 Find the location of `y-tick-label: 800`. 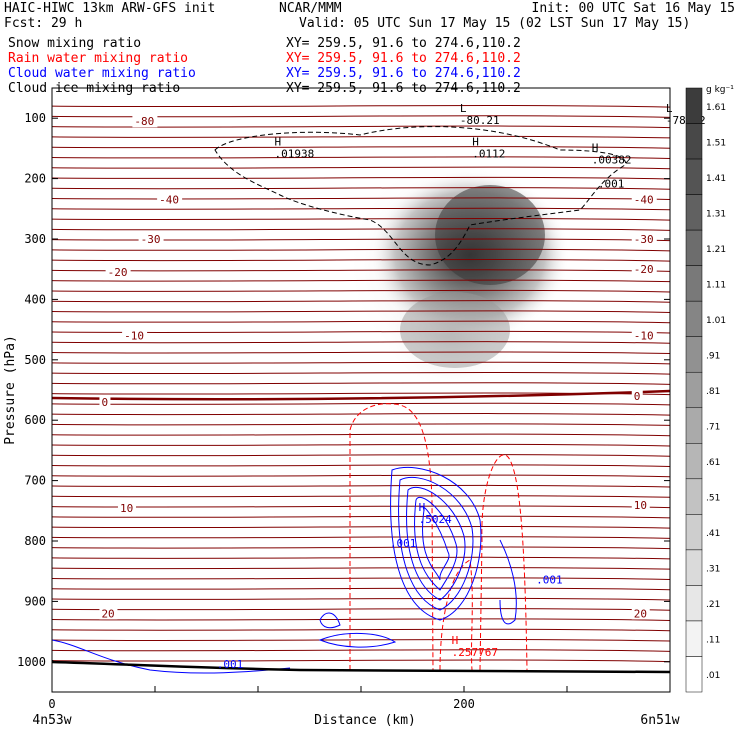

y-tick-label: 800 is located at coordinates (35, 541).